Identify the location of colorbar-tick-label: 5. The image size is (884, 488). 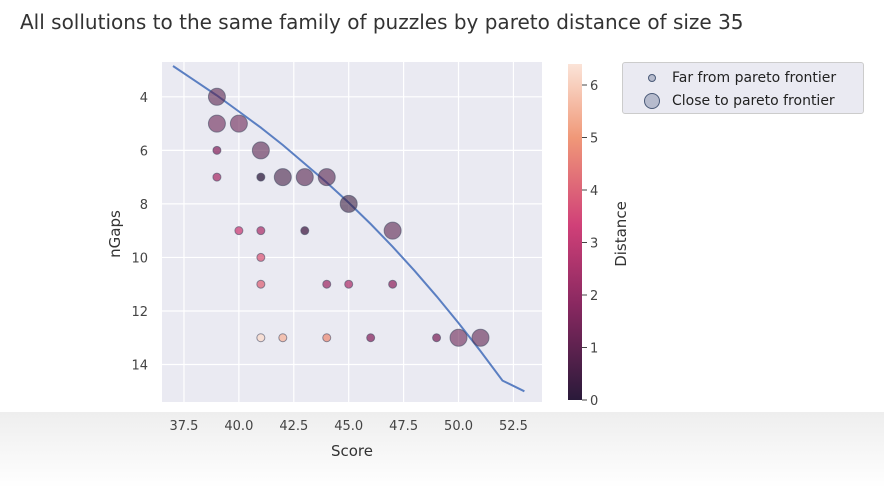
(594, 139).